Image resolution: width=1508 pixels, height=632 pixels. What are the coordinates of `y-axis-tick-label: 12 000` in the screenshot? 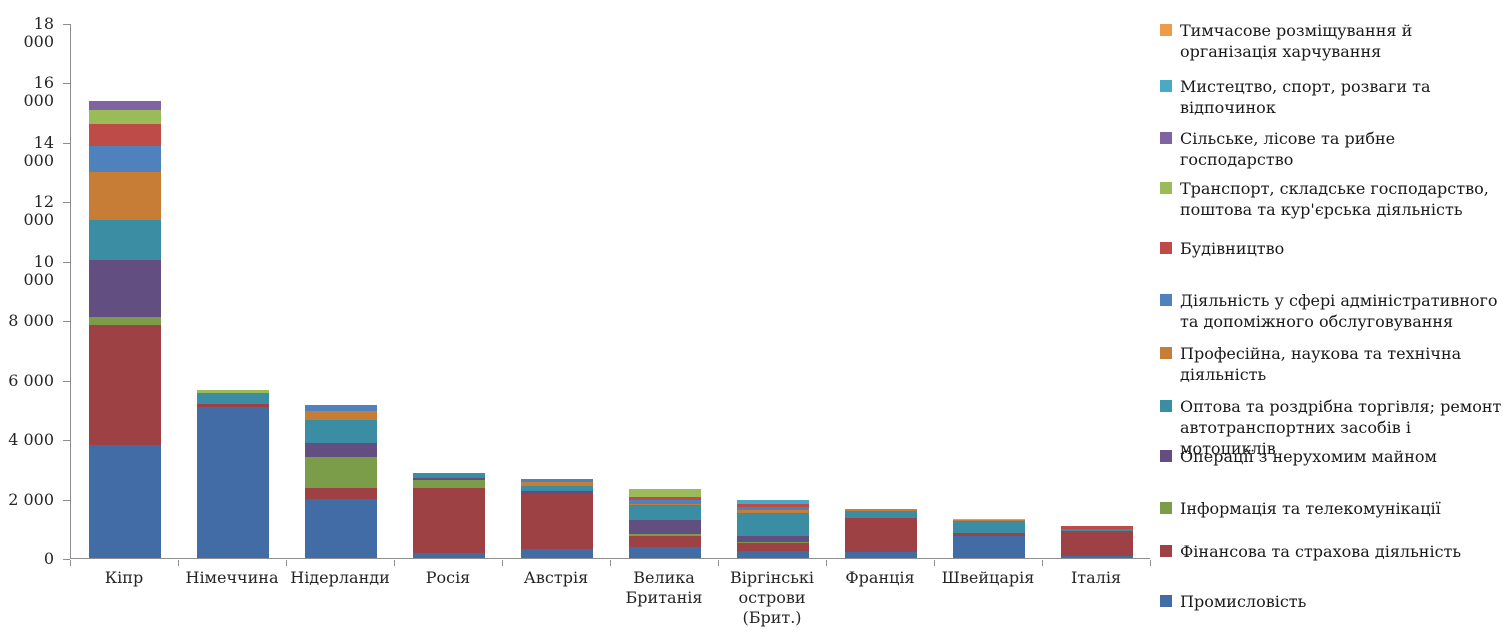 It's located at (38, 211).